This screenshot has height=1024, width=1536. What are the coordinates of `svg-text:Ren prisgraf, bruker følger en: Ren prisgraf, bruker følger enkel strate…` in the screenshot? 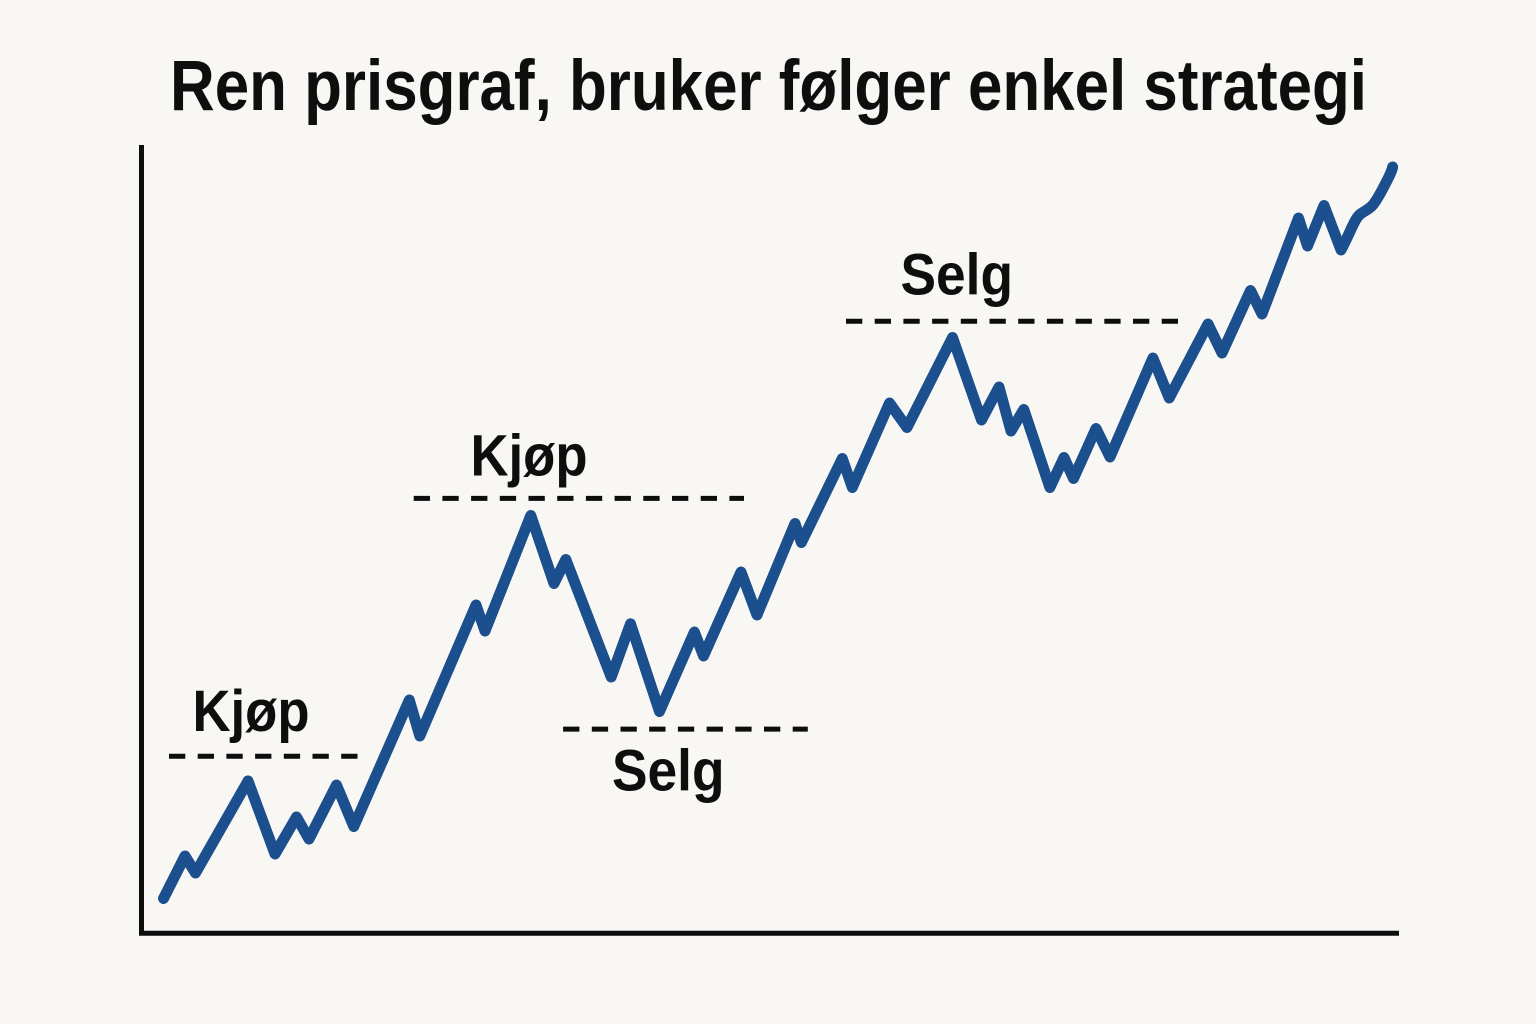 It's located at (768, 86).